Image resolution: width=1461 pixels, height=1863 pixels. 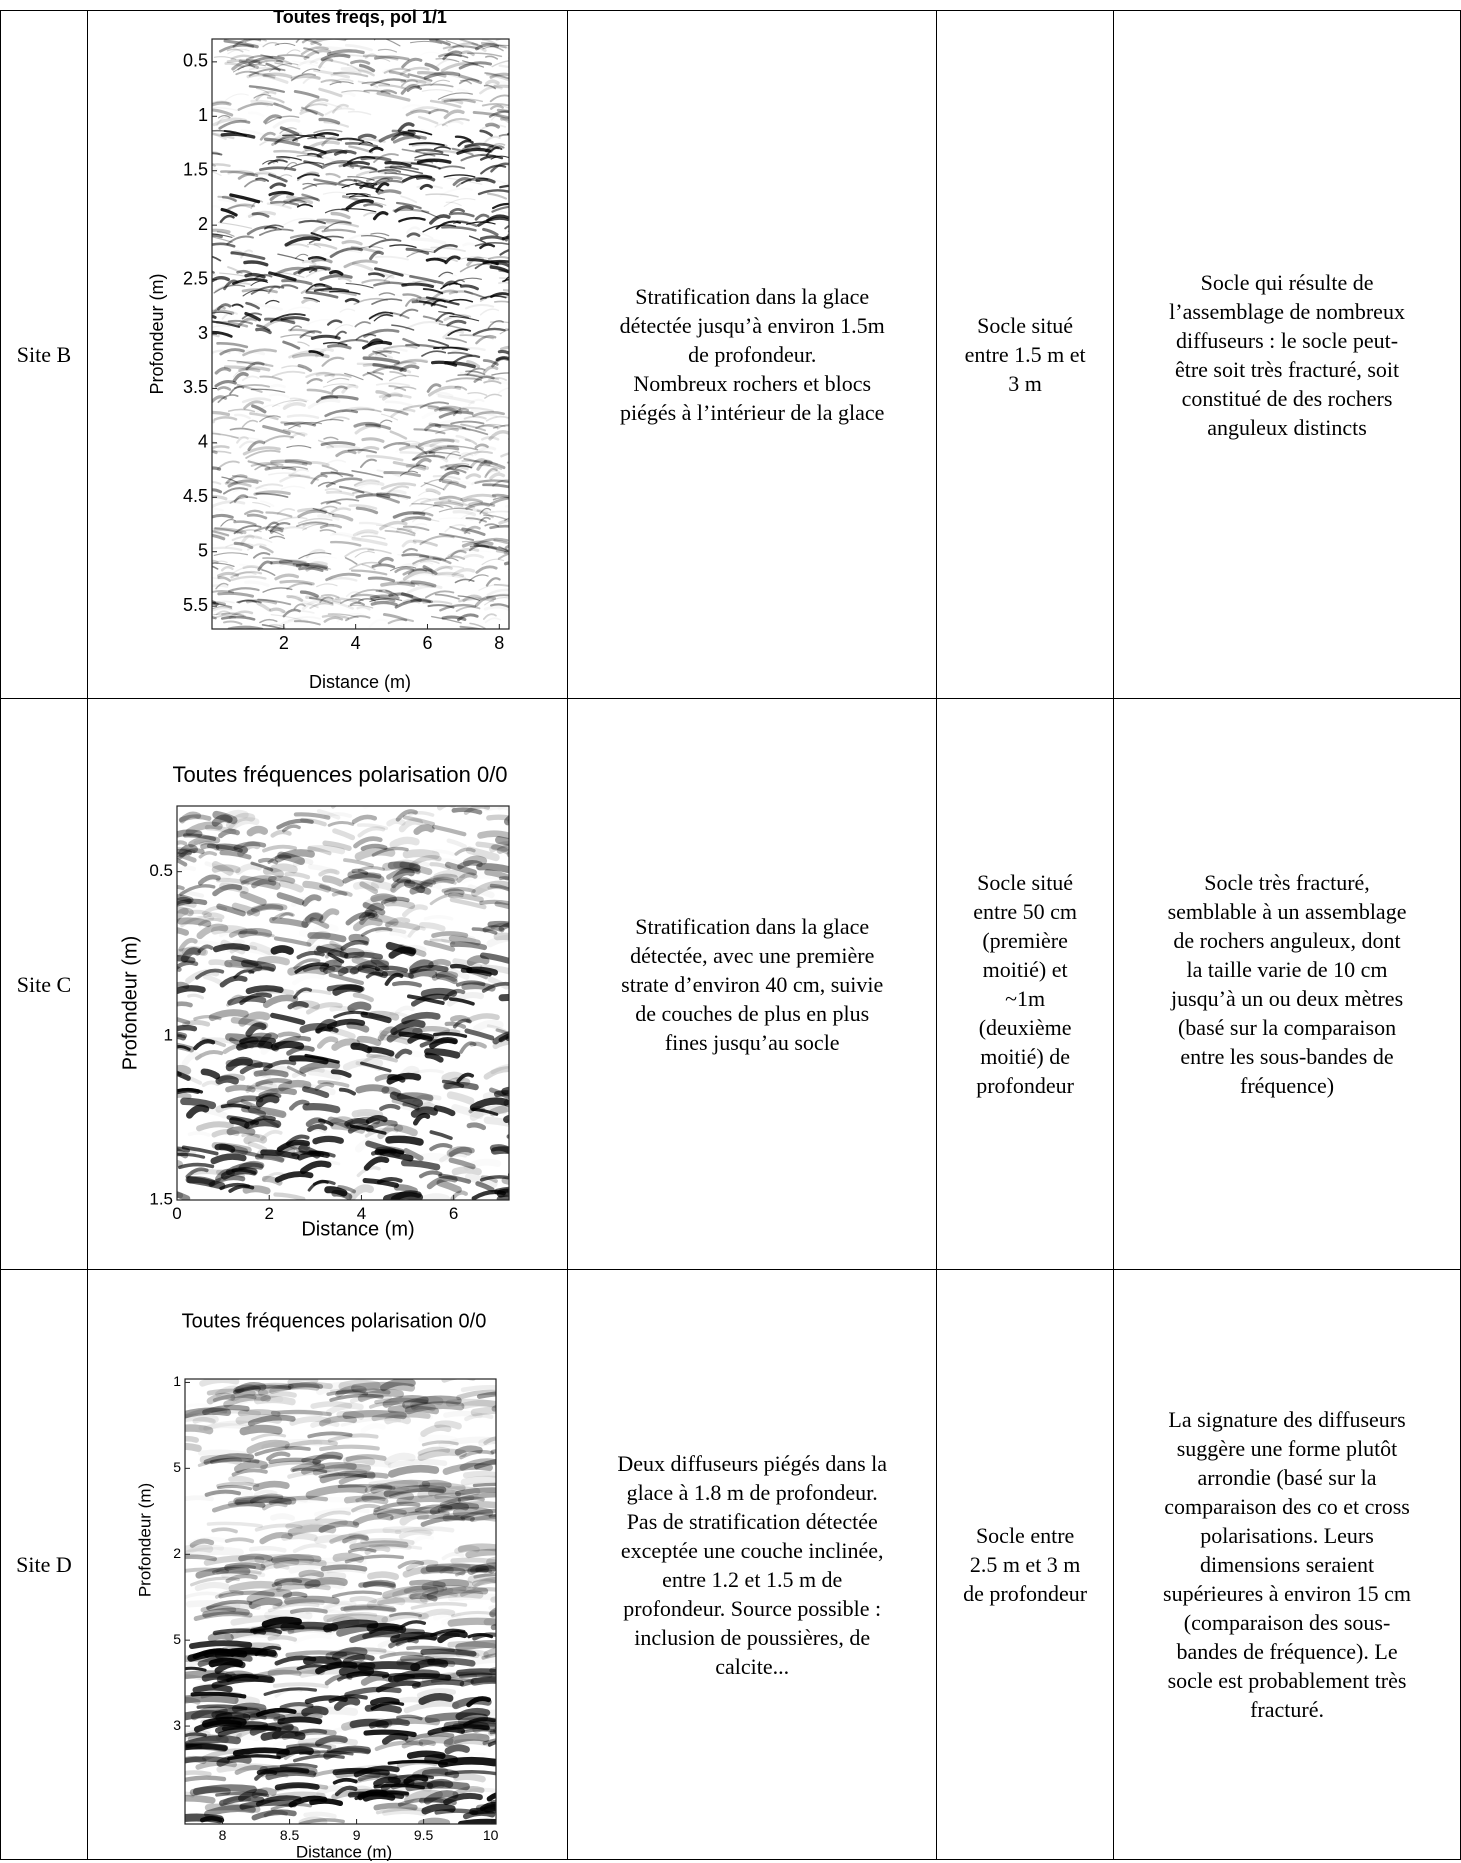 What do you see at coordinates (752, 1550) in the screenshot?
I see `text-line: exceptée une couche inclinée,` at bounding box center [752, 1550].